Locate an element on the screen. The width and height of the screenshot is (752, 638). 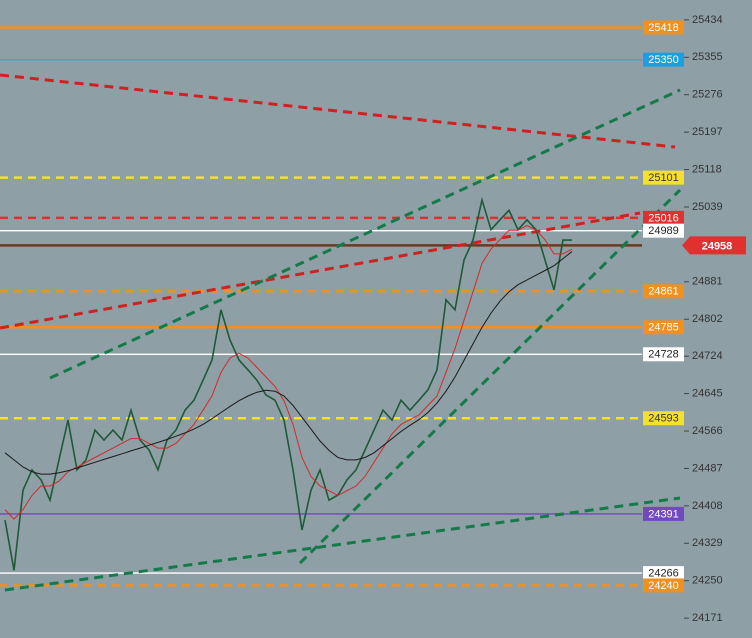
y-tick-label: 25039 is located at coordinates (707, 207).